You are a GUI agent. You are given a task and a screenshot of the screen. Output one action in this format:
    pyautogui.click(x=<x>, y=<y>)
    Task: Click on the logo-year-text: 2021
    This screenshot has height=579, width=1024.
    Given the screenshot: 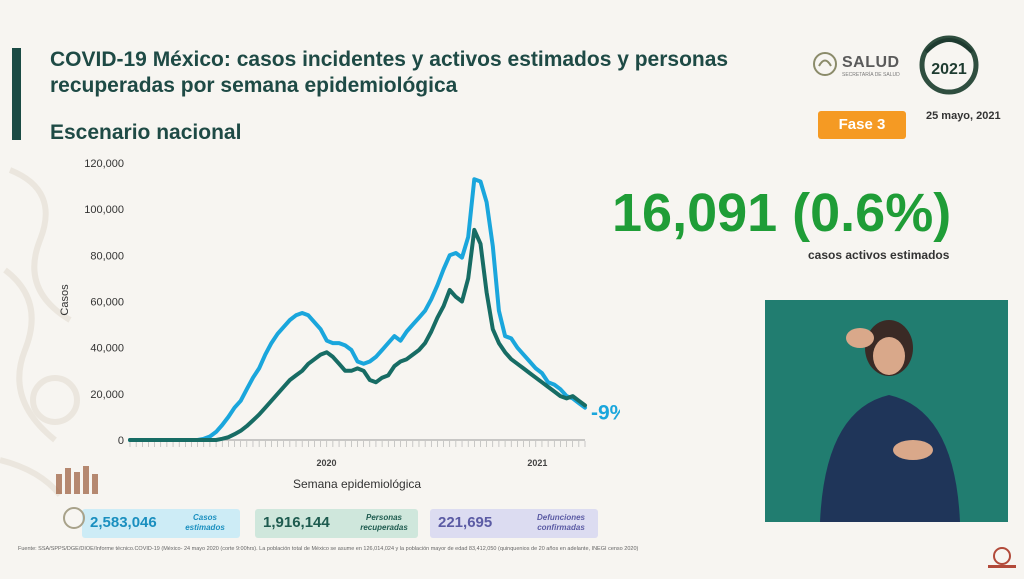 What is the action you would take?
    pyautogui.click(x=949, y=69)
    